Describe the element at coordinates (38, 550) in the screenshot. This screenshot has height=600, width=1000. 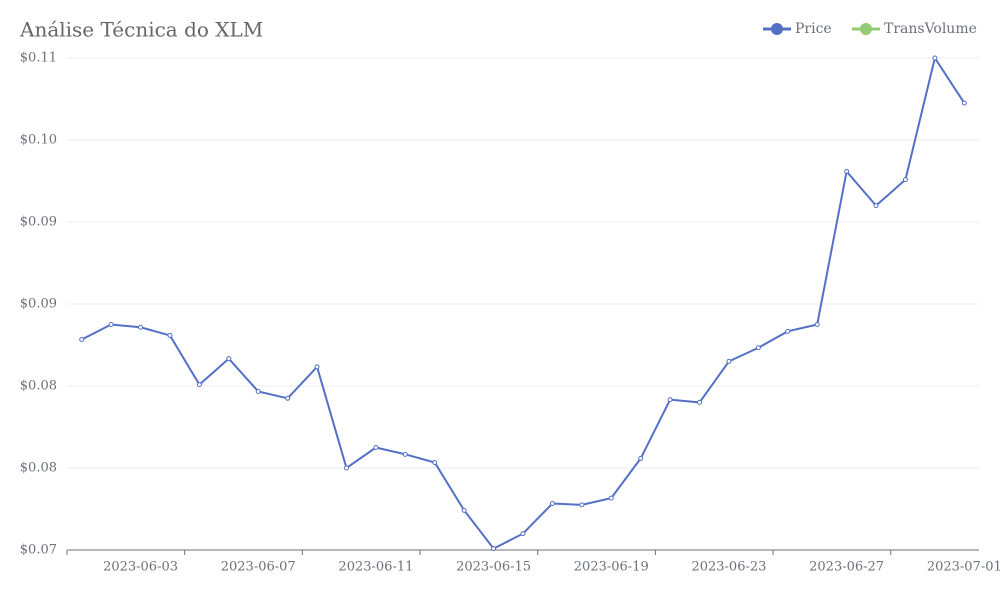
I see `y-tick-label: $0.07` at that location.